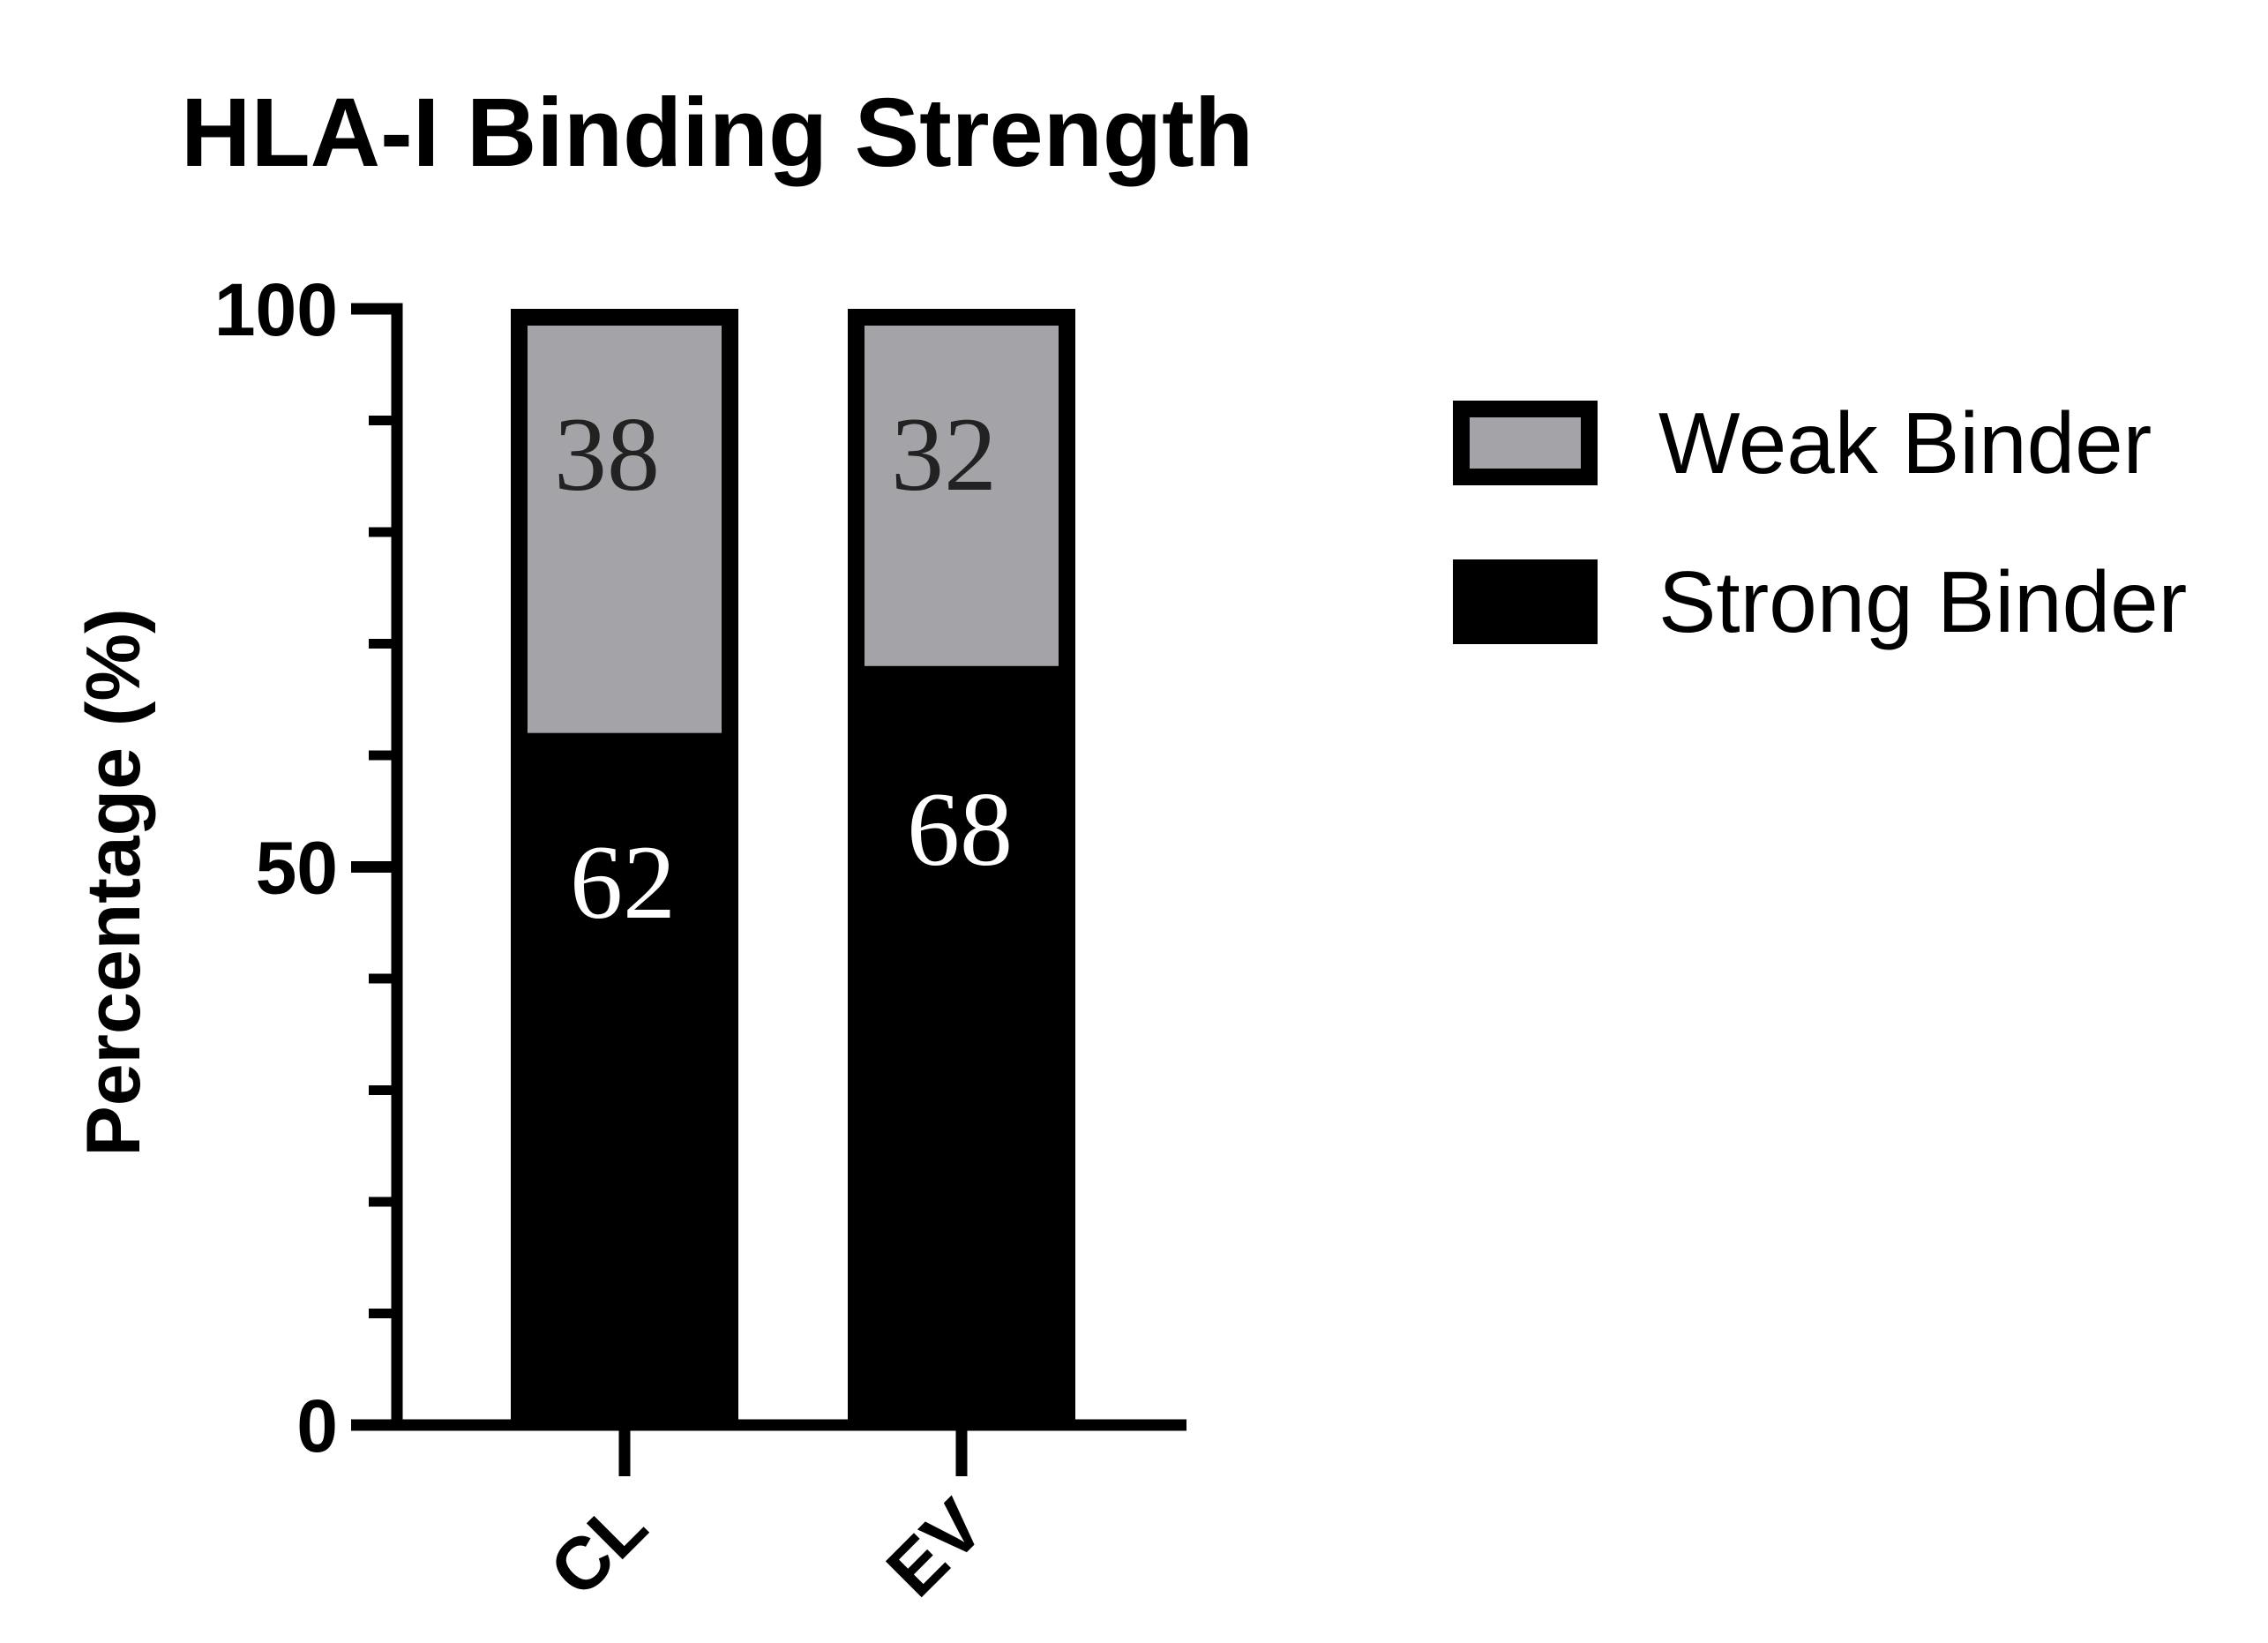 Image resolution: width=2268 pixels, height=1643 pixels. Describe the element at coordinates (1820, 522) in the screenshot. I see `legend: Weak Binder Strong Binder` at that location.